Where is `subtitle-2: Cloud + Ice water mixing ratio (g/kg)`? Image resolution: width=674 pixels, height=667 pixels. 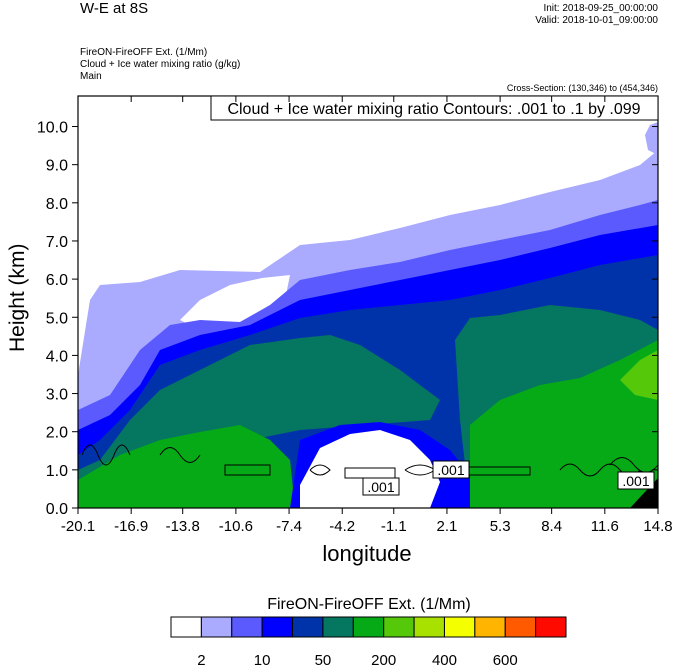
subtitle-2: Cloud + Ice water mixing ratio (g/kg) is located at coordinates (160, 64).